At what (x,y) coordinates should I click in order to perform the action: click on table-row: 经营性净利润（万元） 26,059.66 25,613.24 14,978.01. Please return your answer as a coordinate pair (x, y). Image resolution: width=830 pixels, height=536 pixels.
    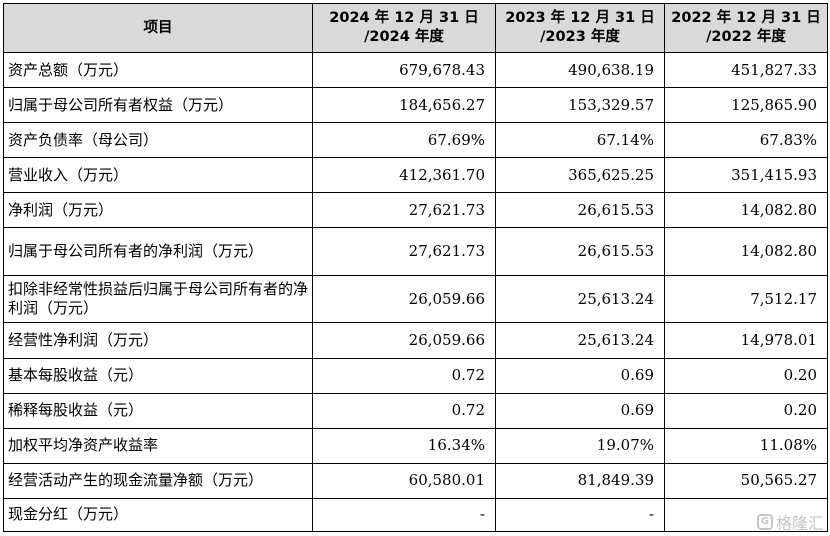
    Looking at the image, I should click on (415, 340).